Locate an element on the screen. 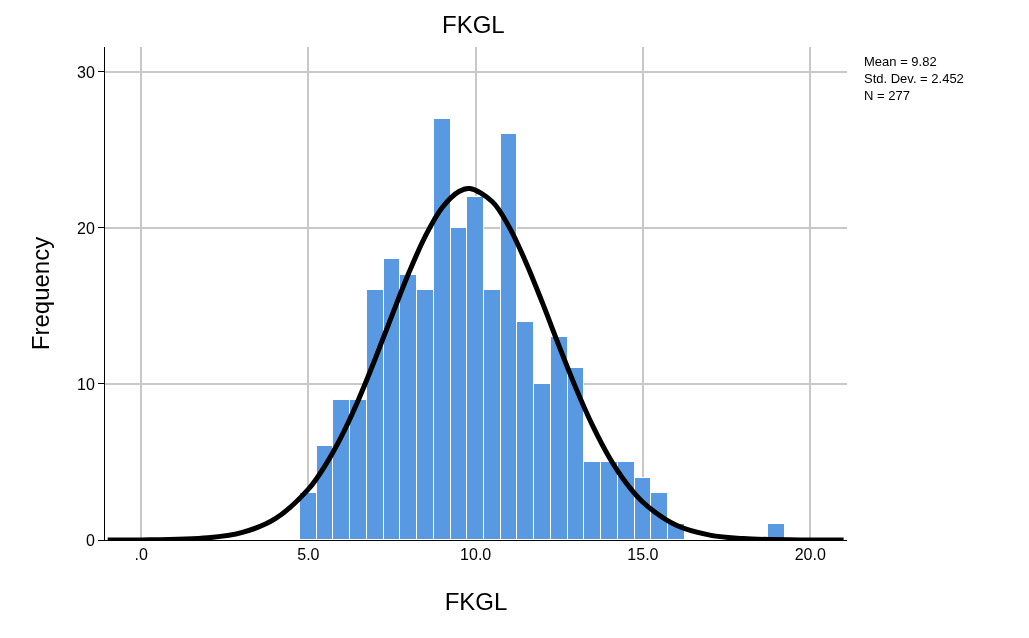  x-tick-label: 5.0 is located at coordinates (308, 555).